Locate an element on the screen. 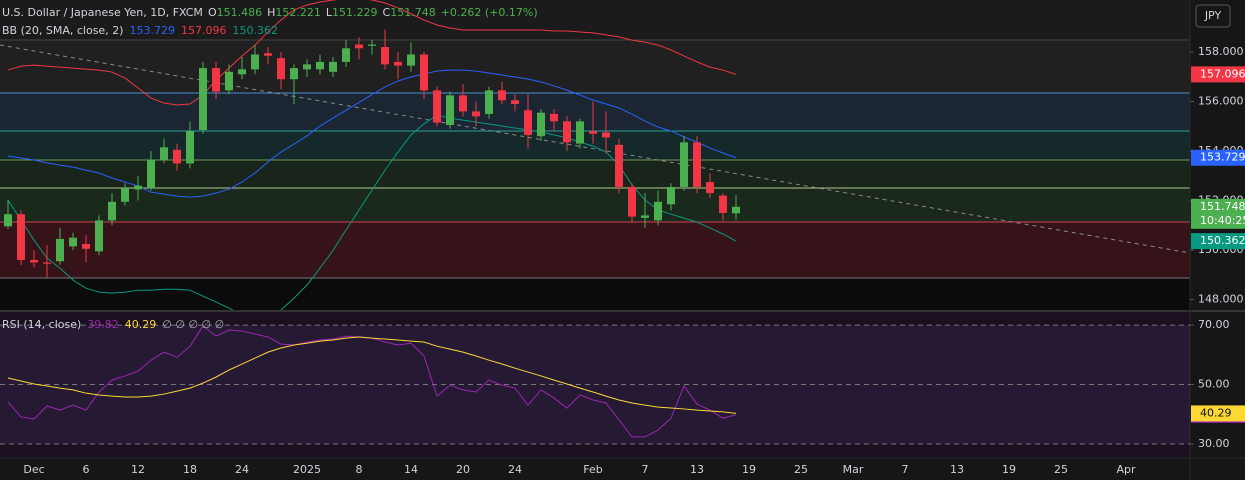 This screenshot has height=480, width=1245. currency: JPY is located at coordinates (1213, 15).